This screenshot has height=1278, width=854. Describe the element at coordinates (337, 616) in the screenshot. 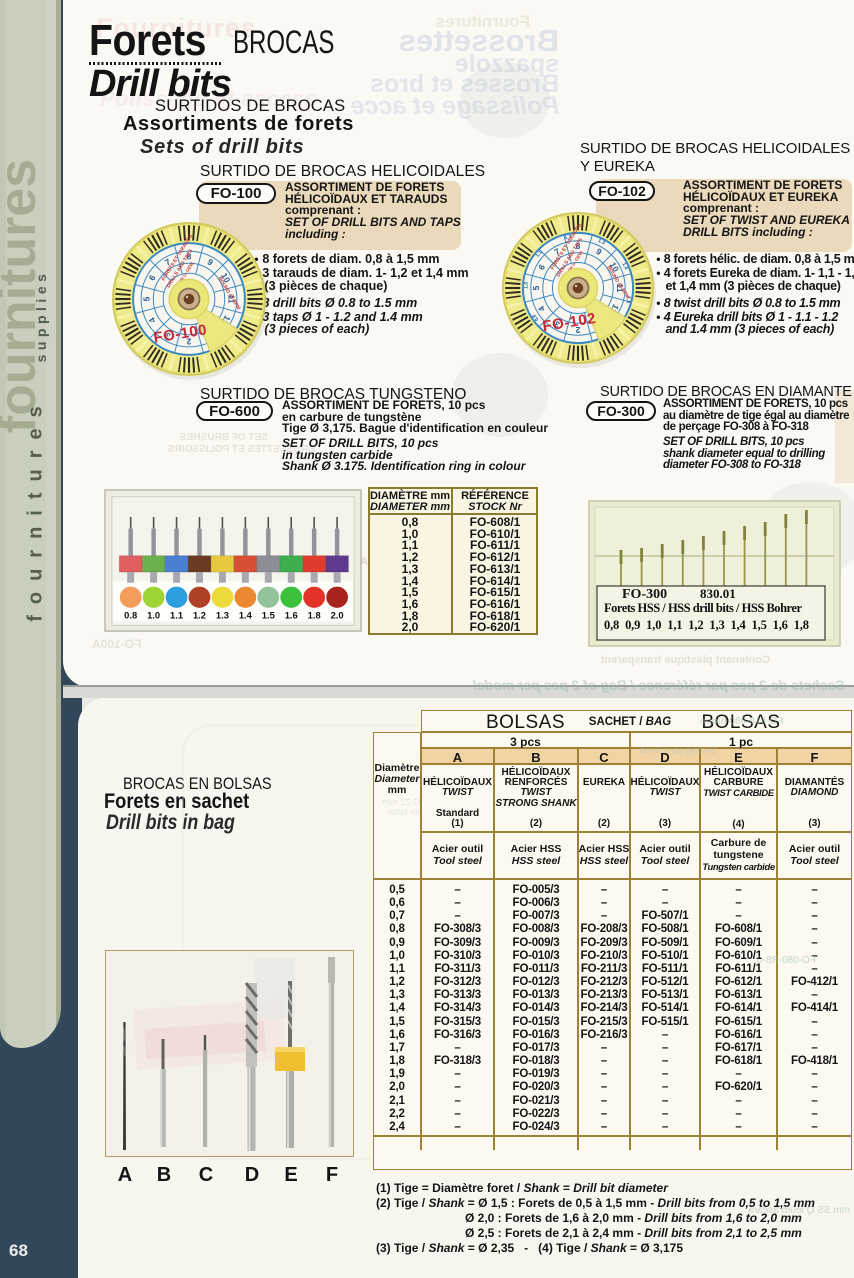

I see `svg-text: 2.0` at that location.